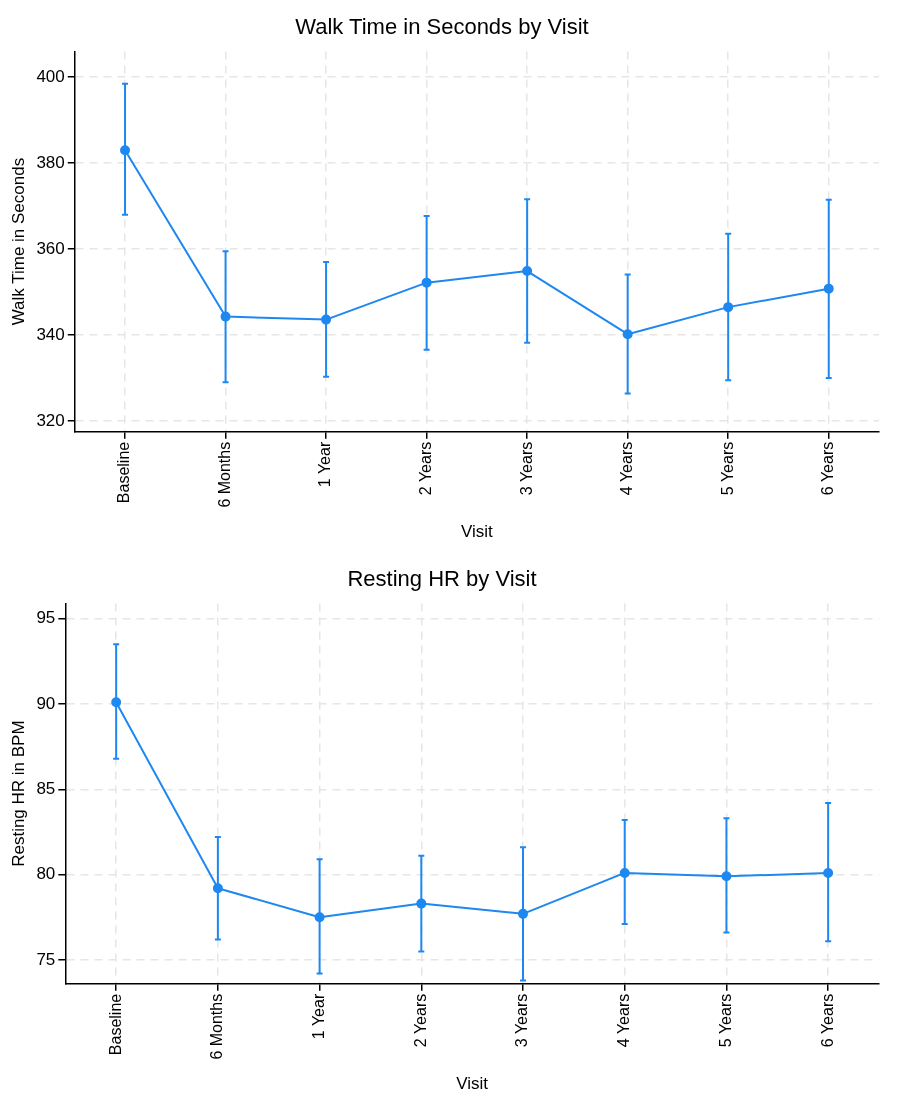 Image resolution: width=909 pixels, height=1111 pixels. I want to click on chart-title: Walk Time in Seconds by Visit, so click(442, 27).